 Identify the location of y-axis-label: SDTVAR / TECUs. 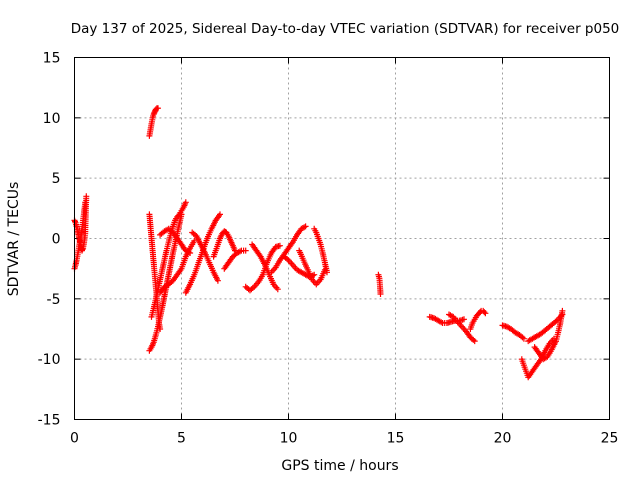
(14, 239).